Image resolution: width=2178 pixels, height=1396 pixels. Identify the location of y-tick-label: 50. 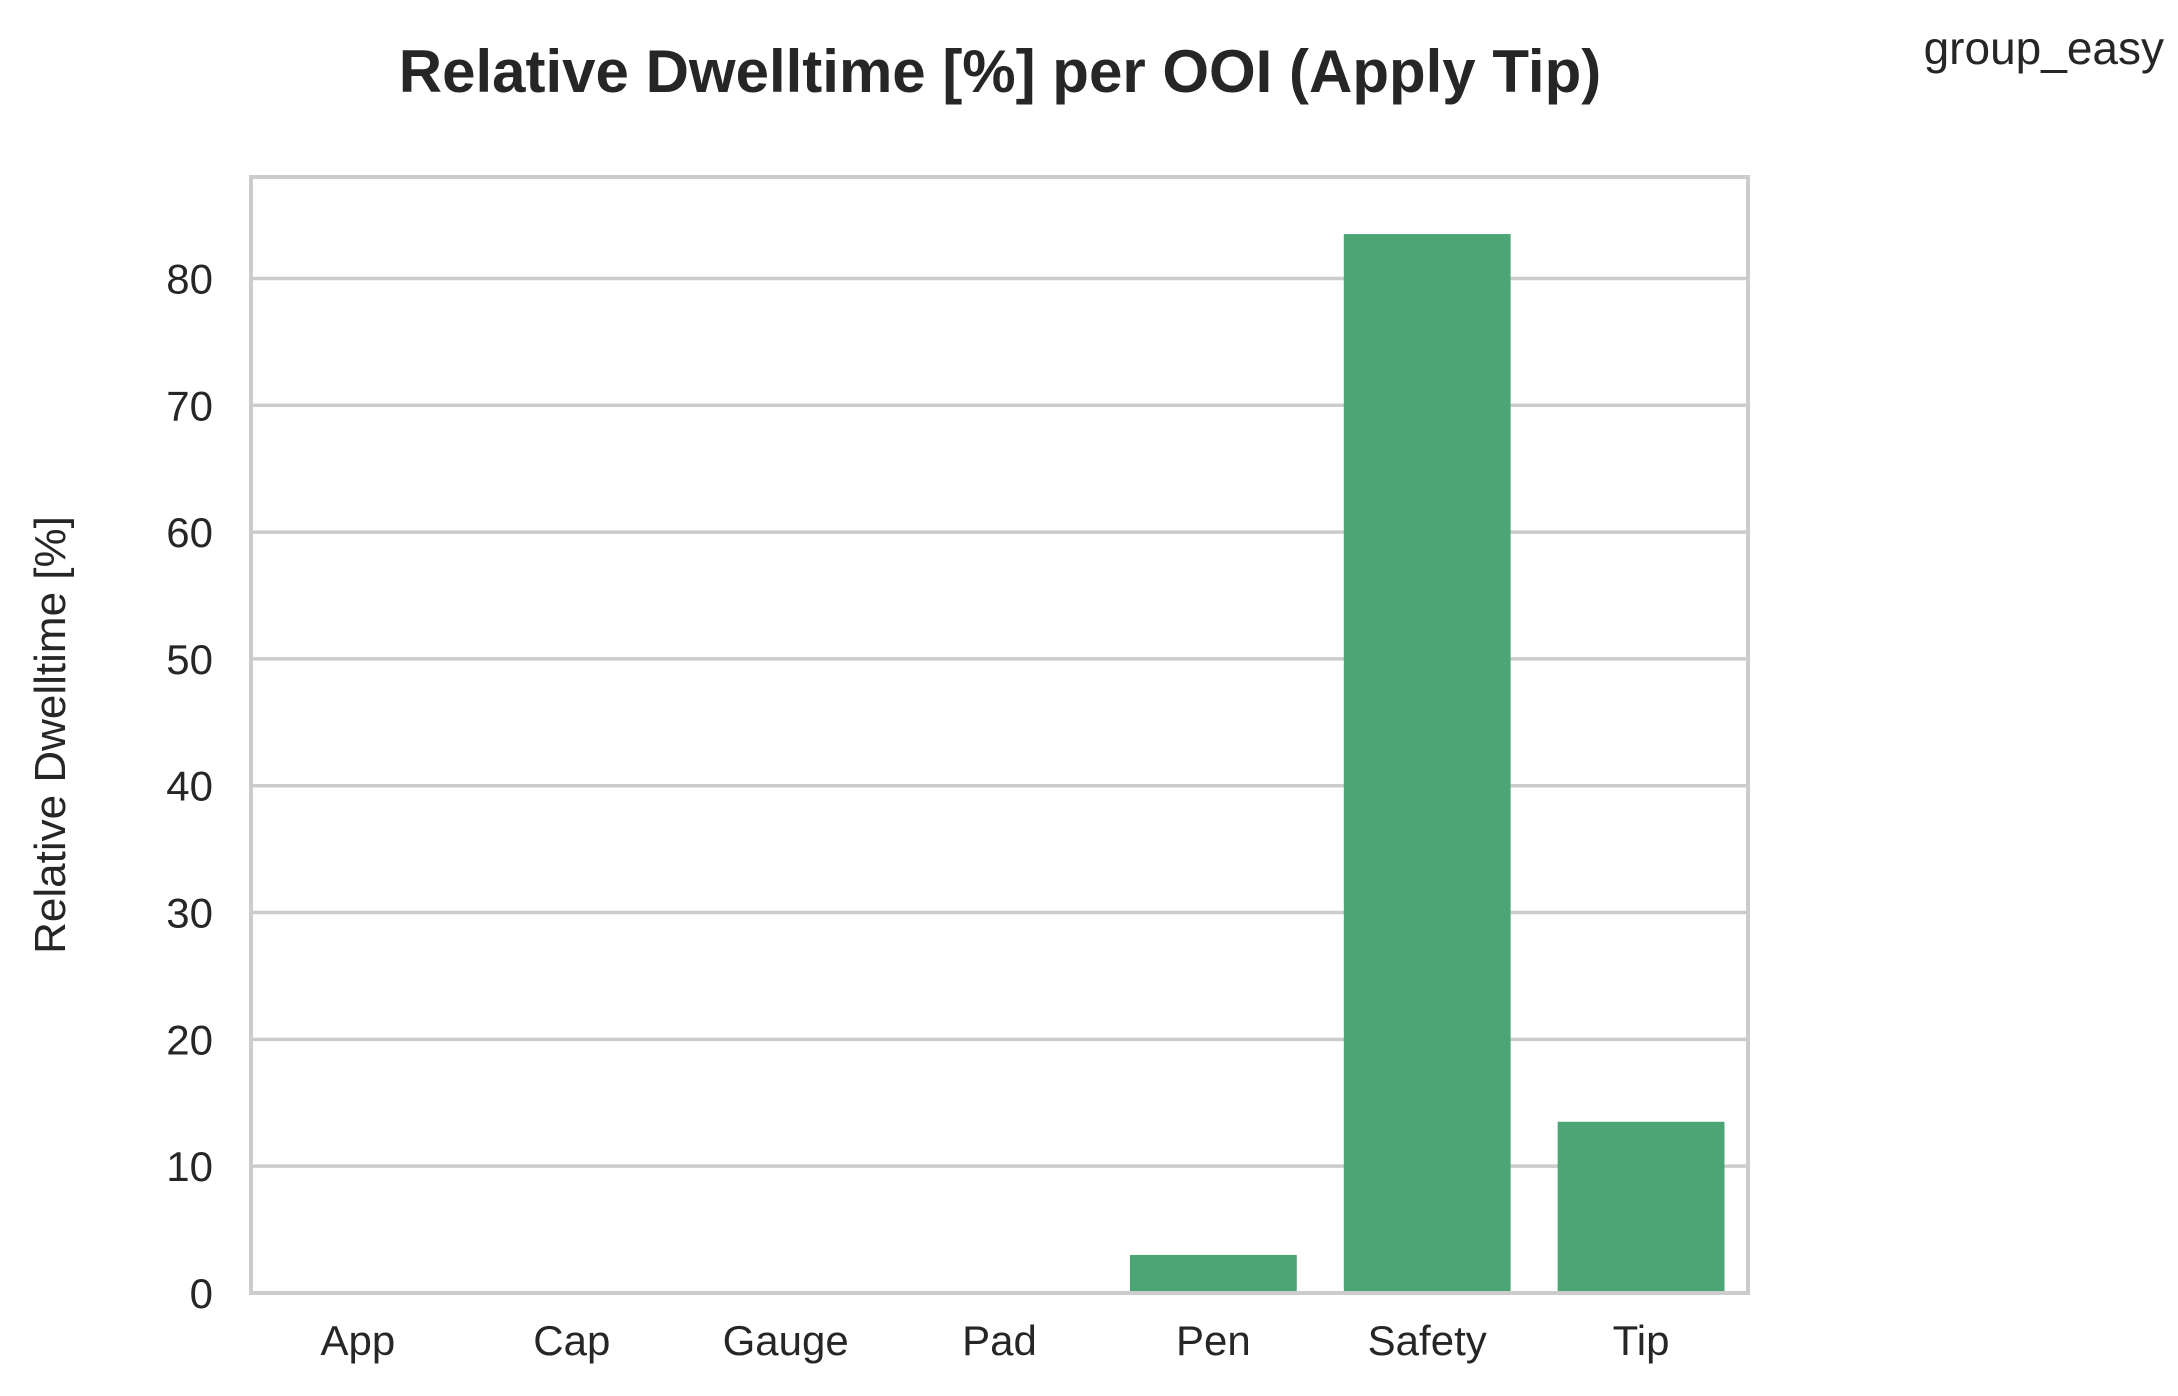
(189, 659).